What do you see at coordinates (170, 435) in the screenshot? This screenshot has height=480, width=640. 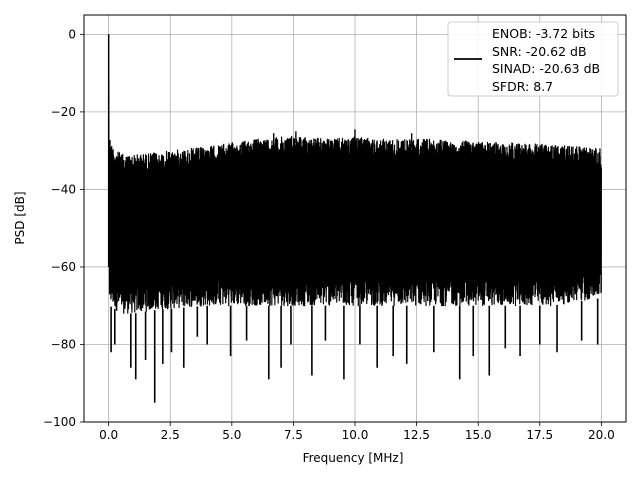 I see `x-tick-label: 2.5` at bounding box center [170, 435].